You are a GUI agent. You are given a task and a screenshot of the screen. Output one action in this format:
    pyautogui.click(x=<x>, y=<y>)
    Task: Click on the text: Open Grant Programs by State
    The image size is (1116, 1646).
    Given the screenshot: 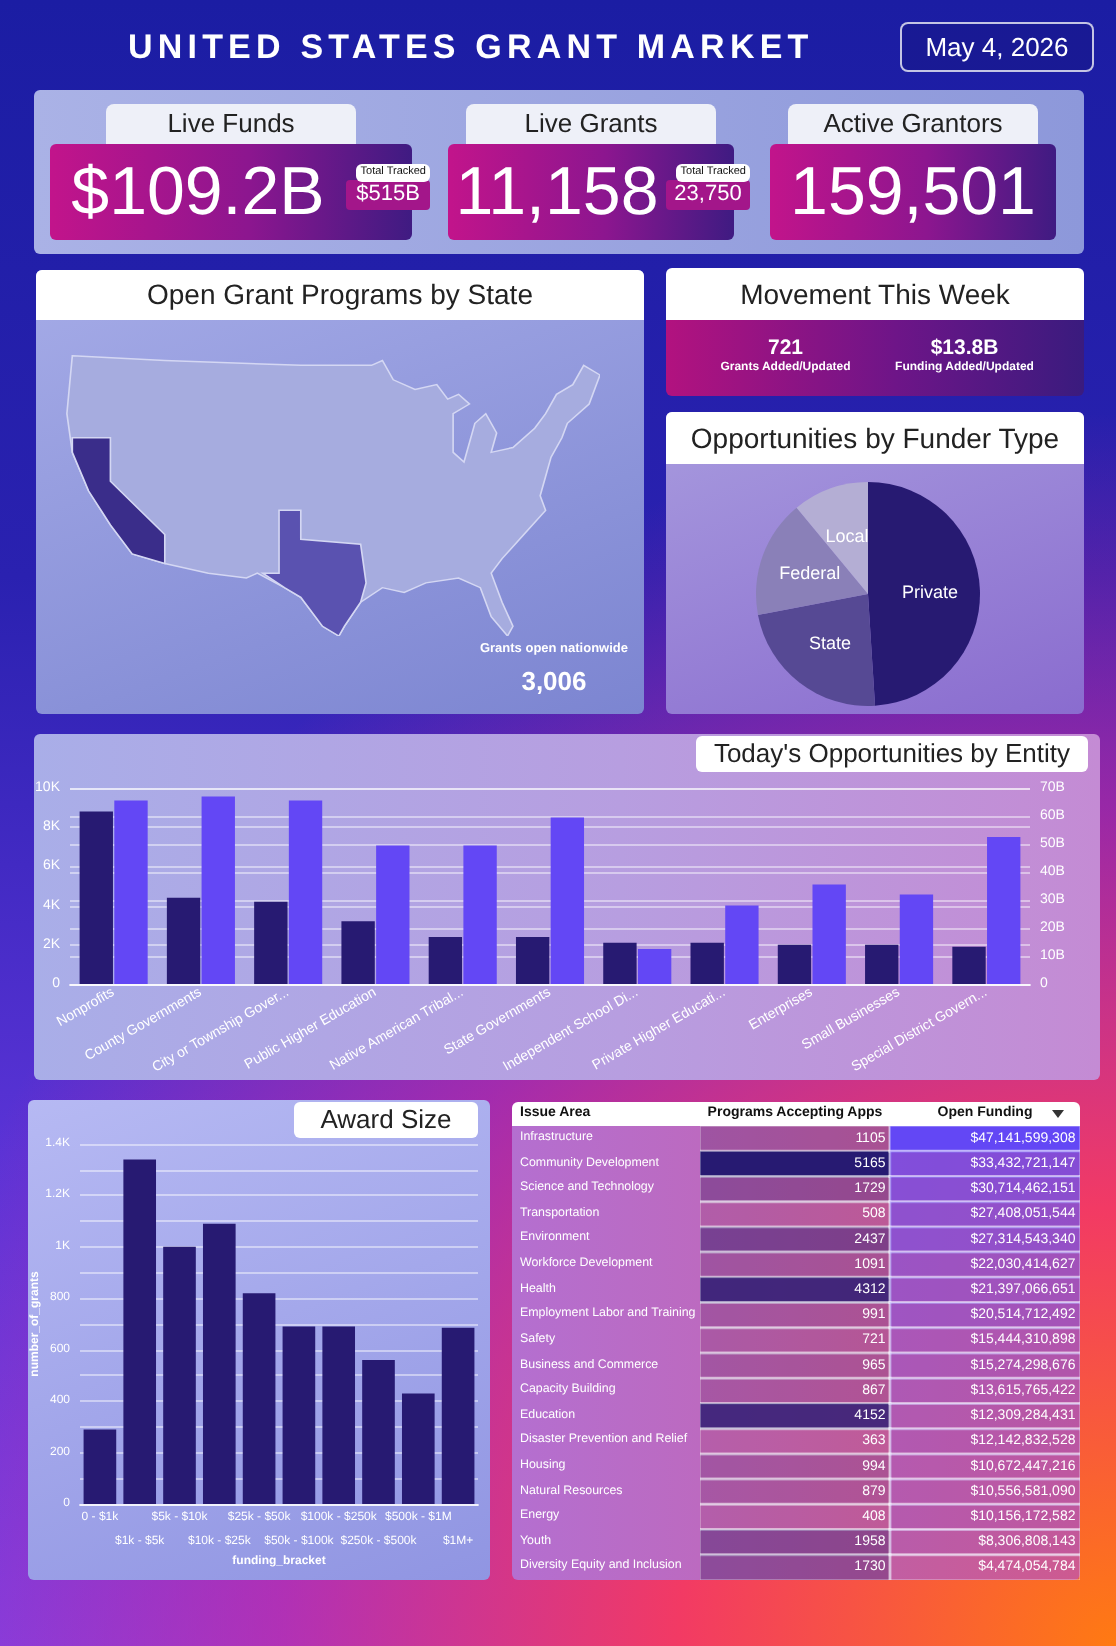 What is the action you would take?
    pyautogui.click(x=340, y=295)
    